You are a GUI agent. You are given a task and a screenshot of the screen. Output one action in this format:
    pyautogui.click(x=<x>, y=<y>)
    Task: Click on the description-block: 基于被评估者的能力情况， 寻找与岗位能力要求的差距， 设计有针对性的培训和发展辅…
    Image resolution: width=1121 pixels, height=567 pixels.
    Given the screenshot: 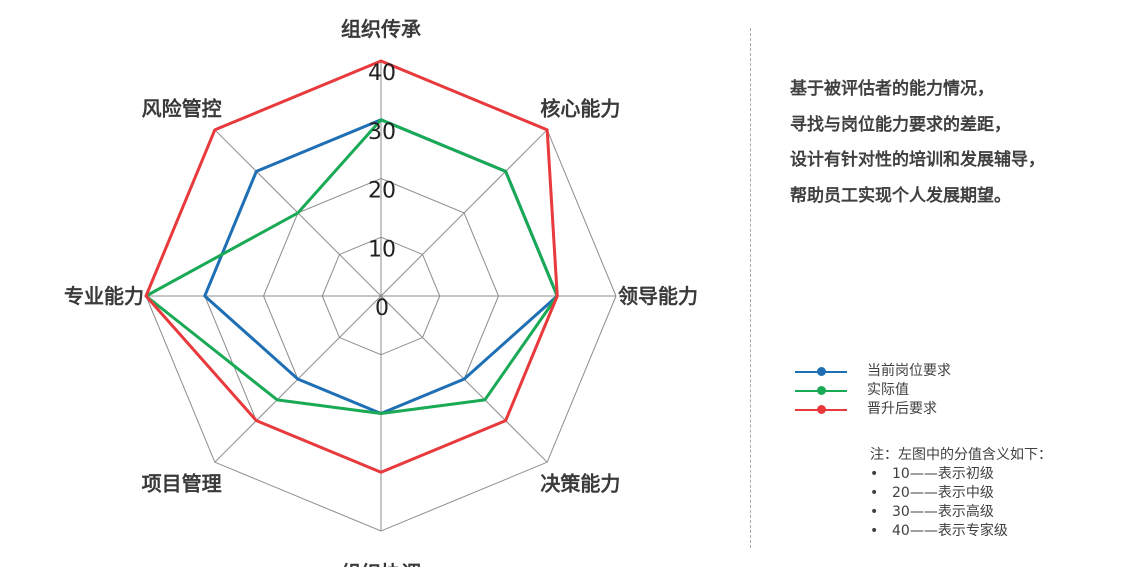 What is the action you would take?
    pyautogui.click(x=950, y=143)
    